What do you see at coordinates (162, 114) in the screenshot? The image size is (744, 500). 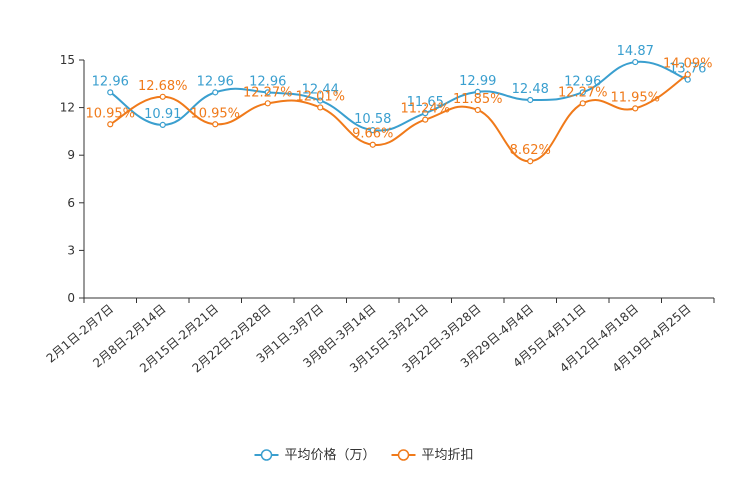 I see `data-label: 10.91` at bounding box center [162, 114].